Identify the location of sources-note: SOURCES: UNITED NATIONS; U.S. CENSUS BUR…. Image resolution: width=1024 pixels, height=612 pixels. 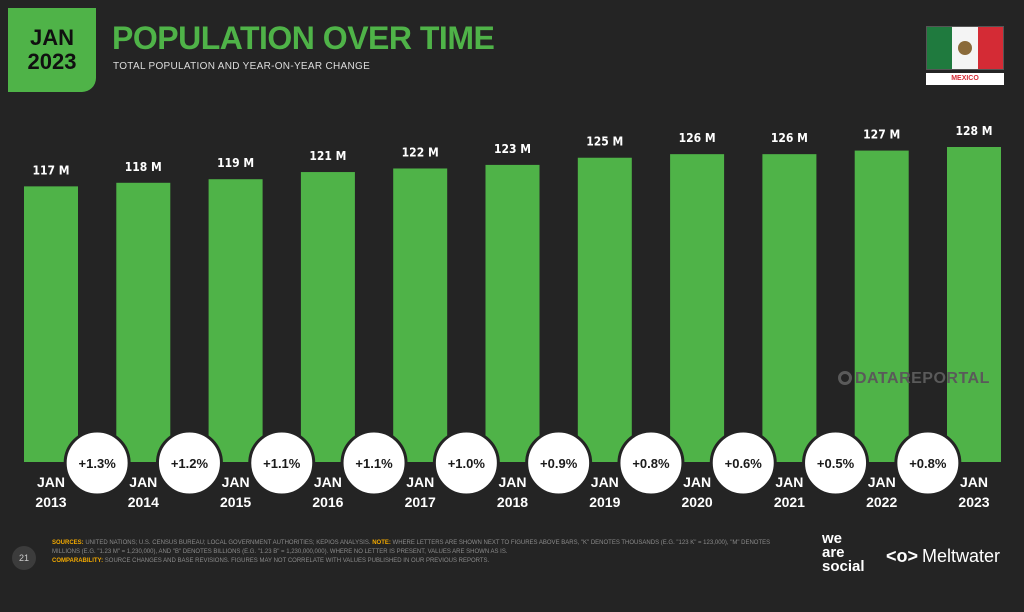
(422, 552).